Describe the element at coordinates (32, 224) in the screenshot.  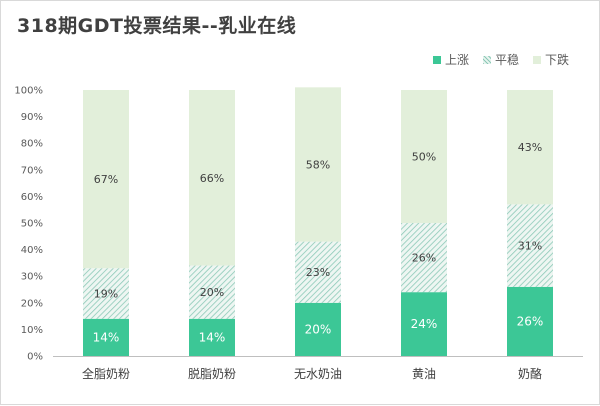
I see `y-tick-label: 50%` at that location.